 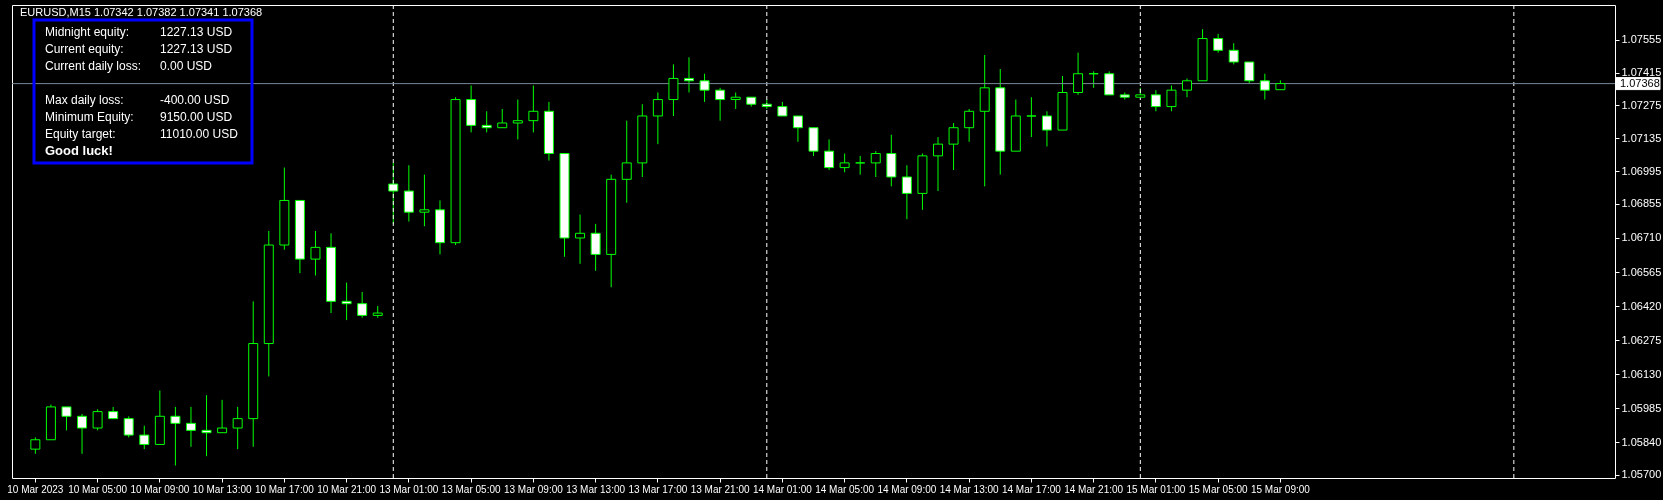 I want to click on annotation: Good luck!, so click(x=79, y=150).